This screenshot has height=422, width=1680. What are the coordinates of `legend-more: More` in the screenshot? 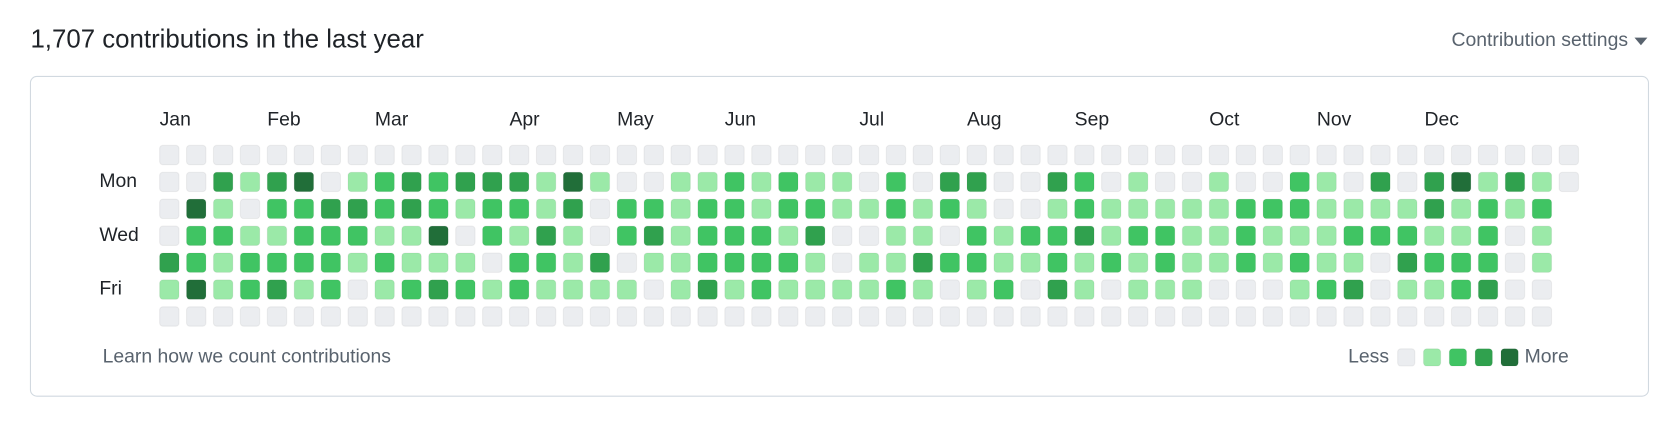 It's located at (1547, 357).